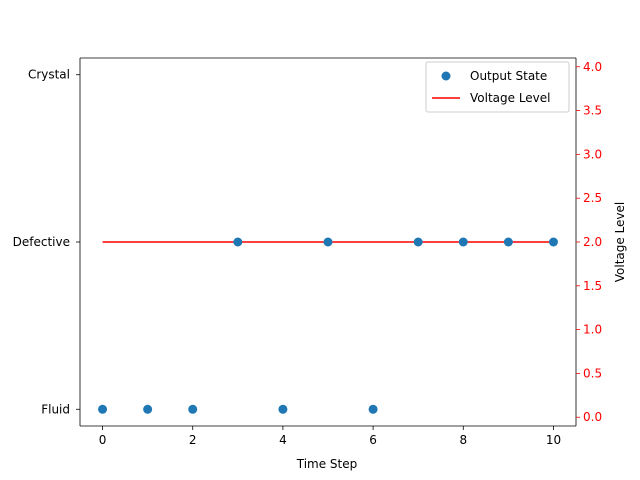 Image resolution: width=640 pixels, height=480 pixels. I want to click on legend-marker-output-state, so click(446, 76).